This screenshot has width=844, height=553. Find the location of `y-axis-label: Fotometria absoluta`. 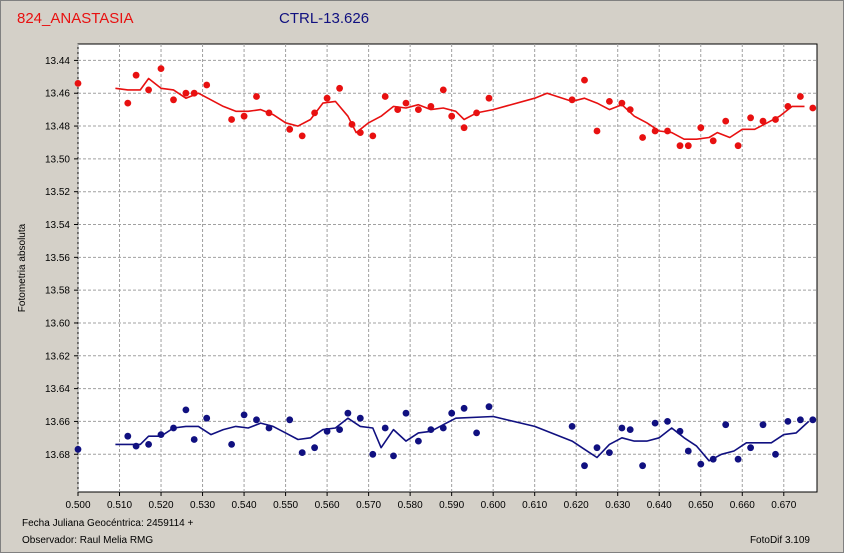

y-axis-label: Fotometria absoluta is located at coordinates (22, 267).